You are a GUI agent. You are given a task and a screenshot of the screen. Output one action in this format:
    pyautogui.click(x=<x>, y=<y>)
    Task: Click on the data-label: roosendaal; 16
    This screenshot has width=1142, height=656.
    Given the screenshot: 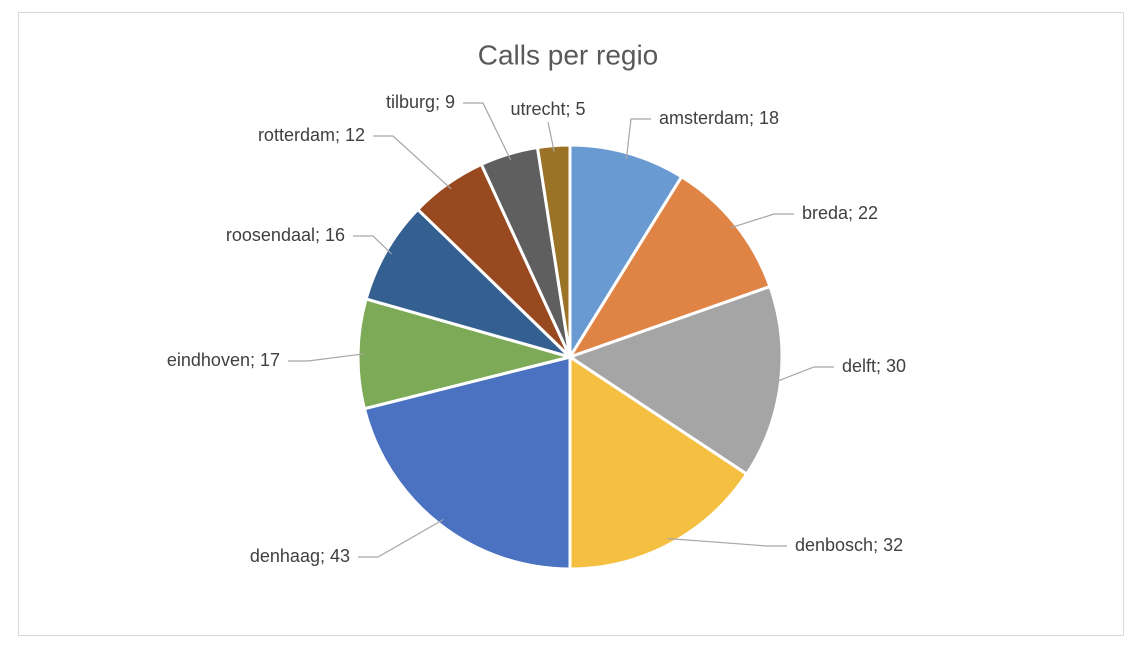 What is the action you would take?
    pyautogui.click(x=285, y=235)
    